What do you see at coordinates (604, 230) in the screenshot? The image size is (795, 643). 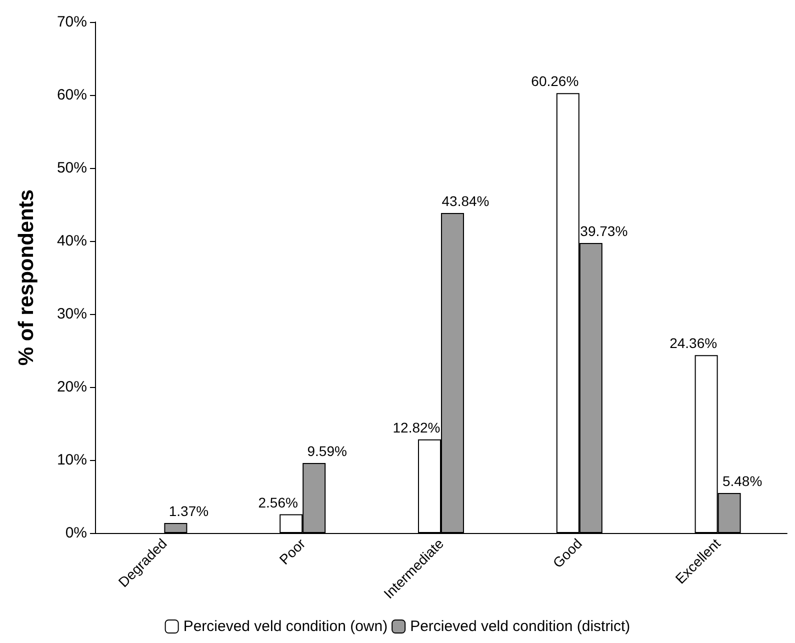 I see `data-label: 39.73%` at bounding box center [604, 230].